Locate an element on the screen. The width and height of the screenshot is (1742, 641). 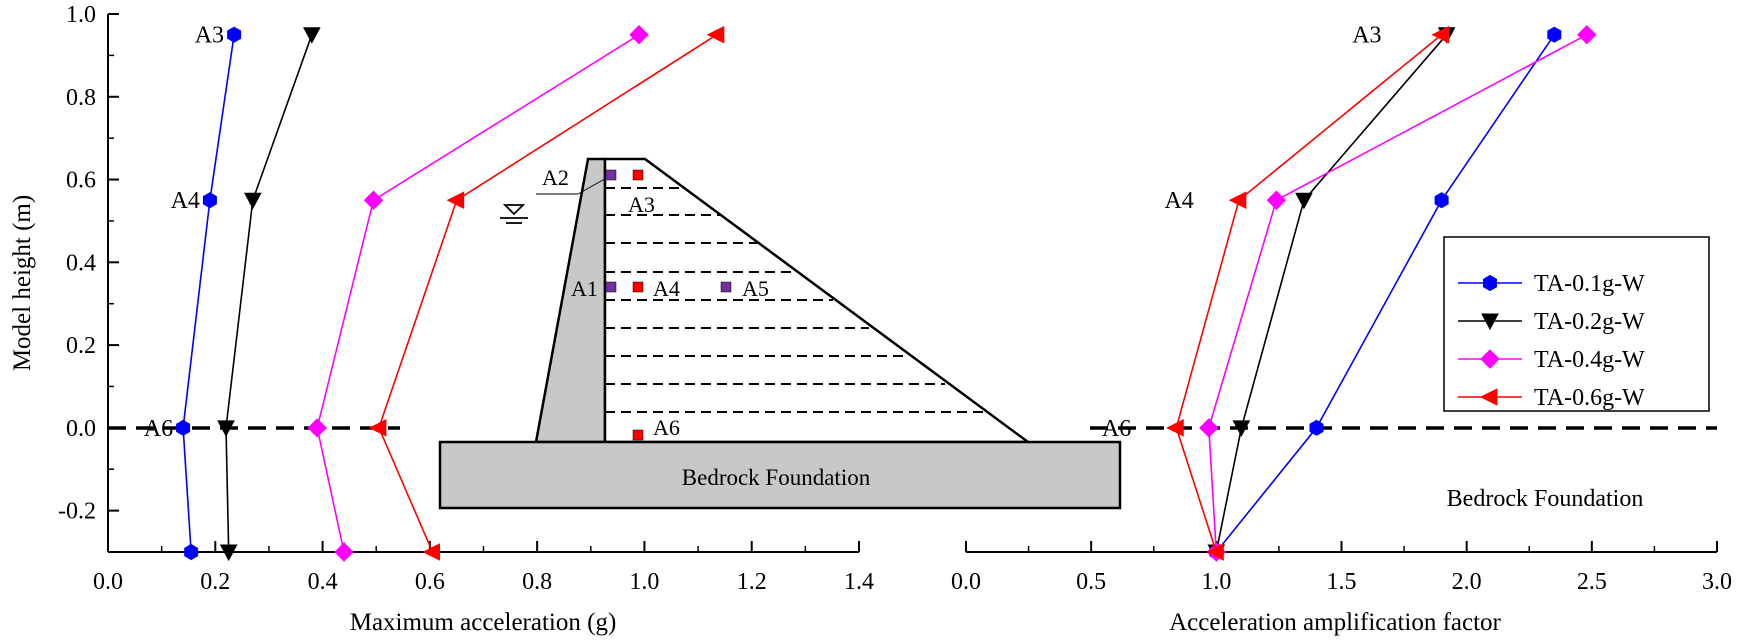
right-annotation-a4: A4 is located at coordinates (1178, 201).